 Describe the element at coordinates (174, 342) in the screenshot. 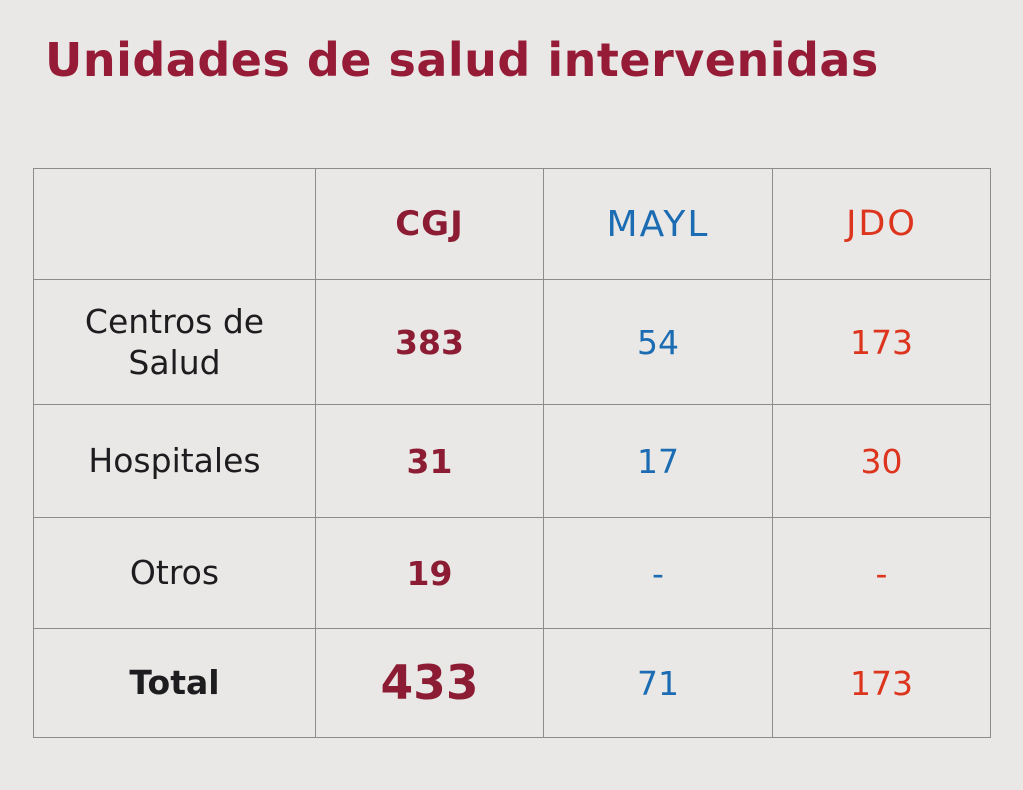

I see `row-label-centros-de-salud: Centros de Salud` at that location.